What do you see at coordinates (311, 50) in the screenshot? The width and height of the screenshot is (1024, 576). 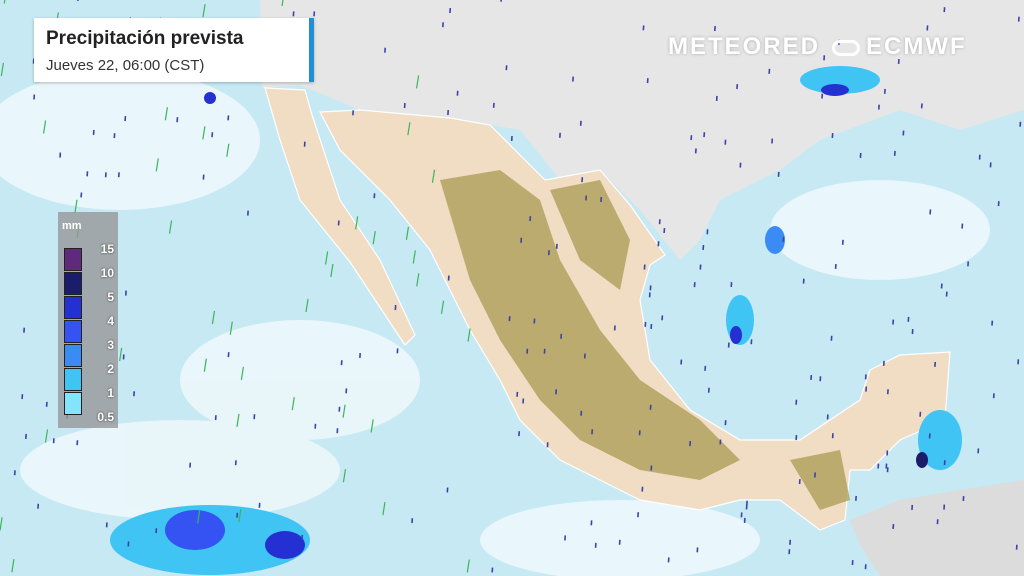 I see `title-accent-bar` at bounding box center [311, 50].